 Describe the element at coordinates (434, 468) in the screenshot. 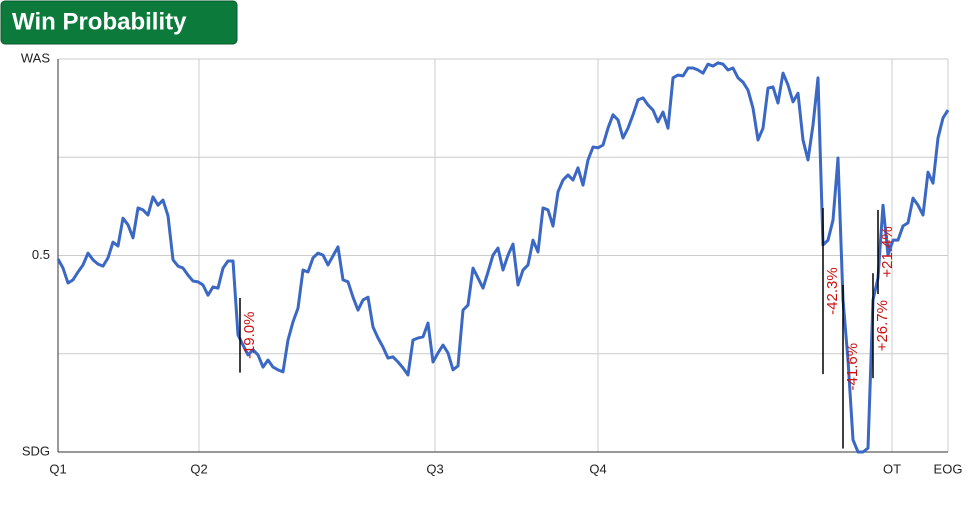

I see `x-tick-label: Q3` at that location.